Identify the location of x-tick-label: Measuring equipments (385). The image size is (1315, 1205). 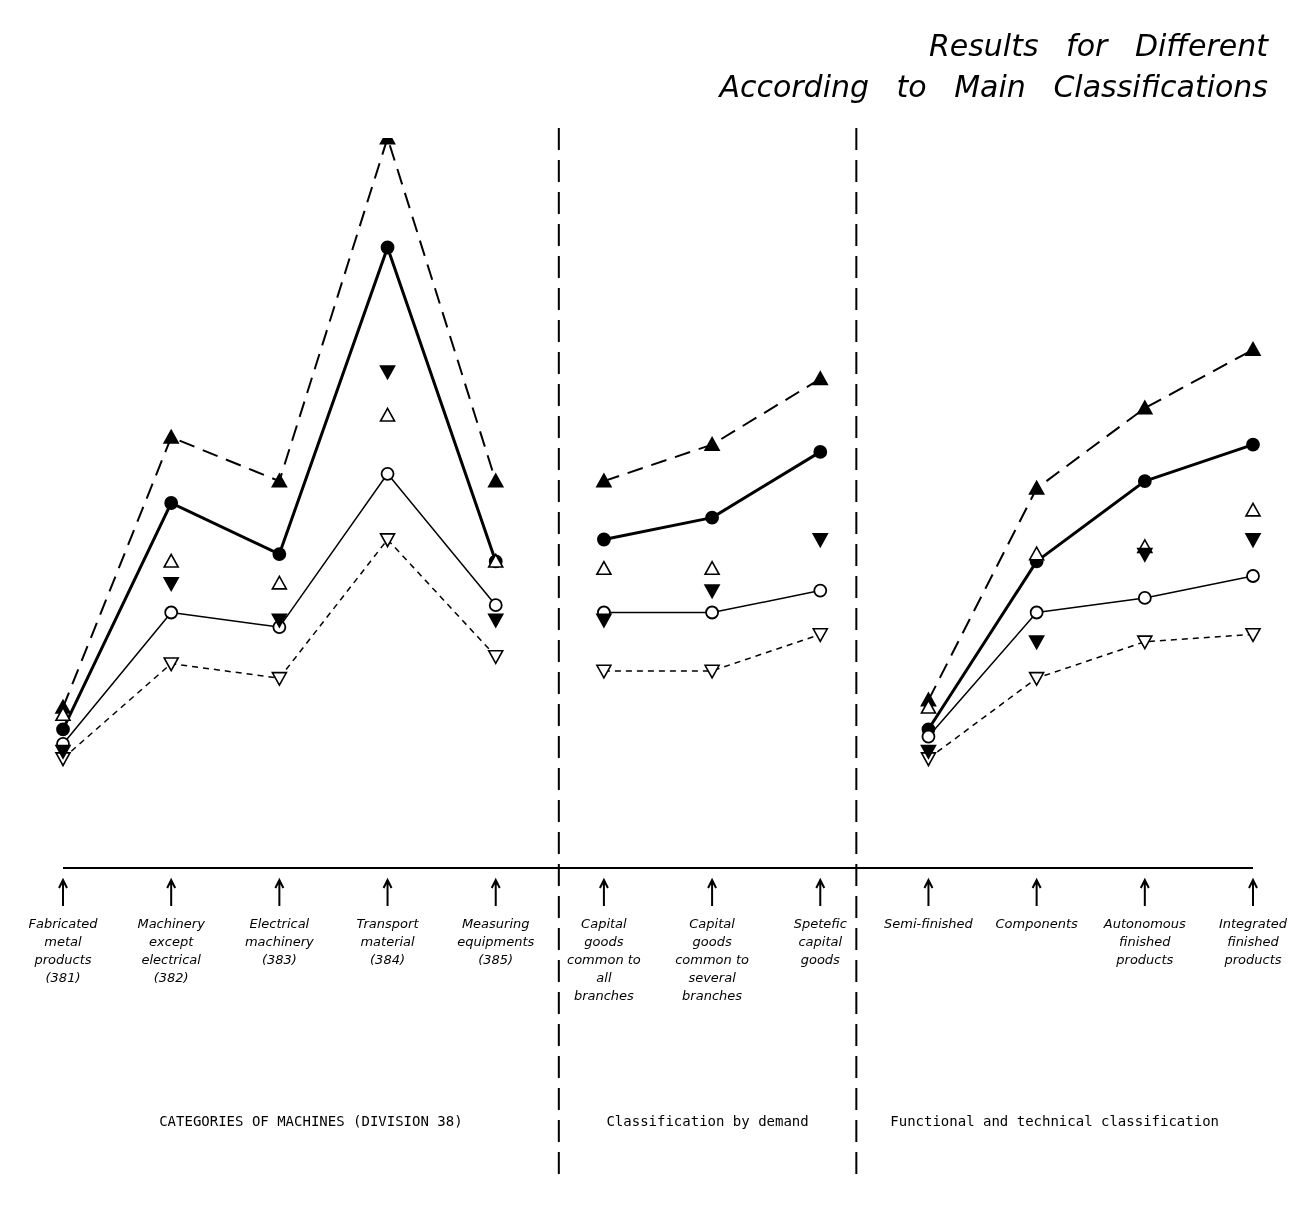
(496, 941).